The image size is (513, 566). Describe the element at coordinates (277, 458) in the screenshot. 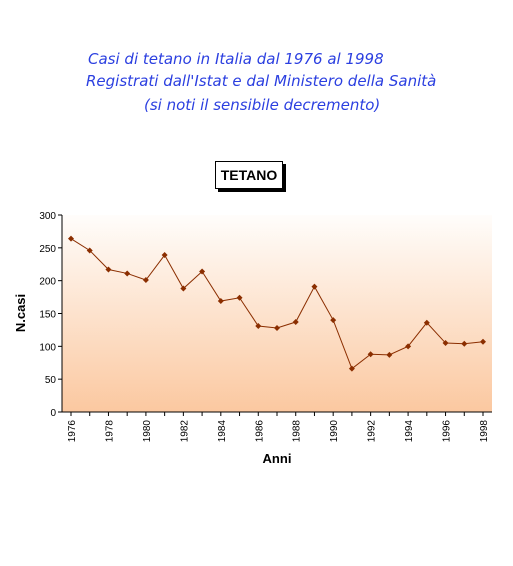

I see `x-axis-label: Anni` at that location.